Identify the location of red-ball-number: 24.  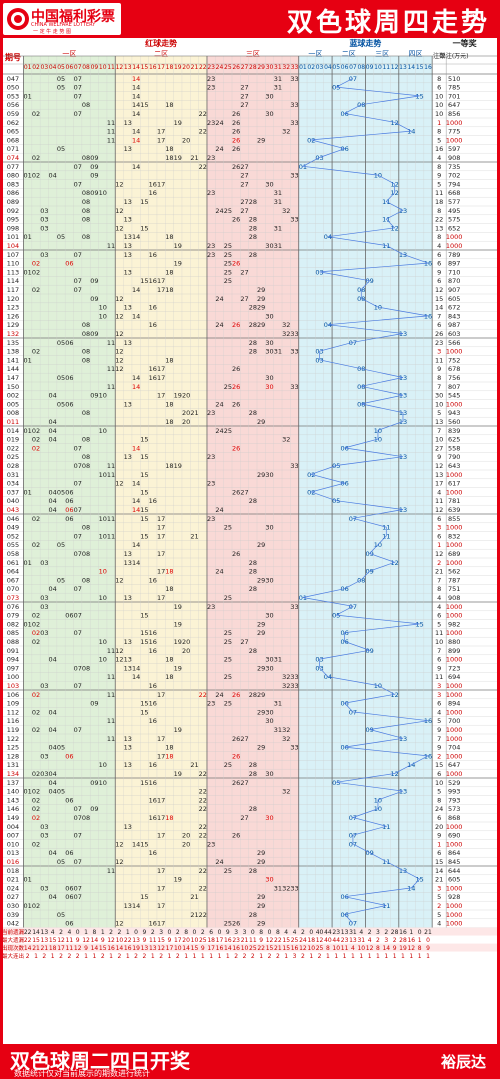
(219, 149).